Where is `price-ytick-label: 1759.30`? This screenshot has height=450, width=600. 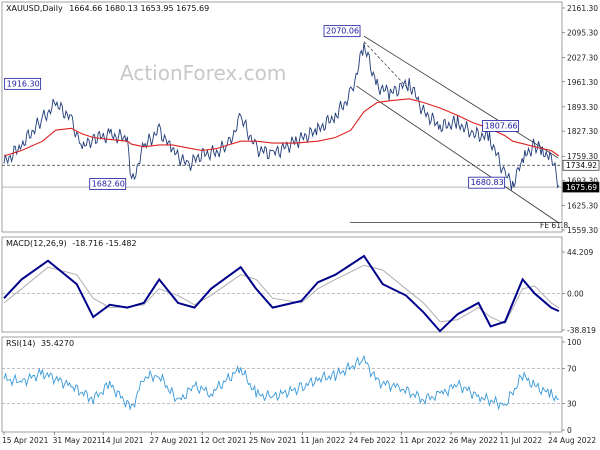 price-ytick-label: 1759.30 is located at coordinates (582, 156).